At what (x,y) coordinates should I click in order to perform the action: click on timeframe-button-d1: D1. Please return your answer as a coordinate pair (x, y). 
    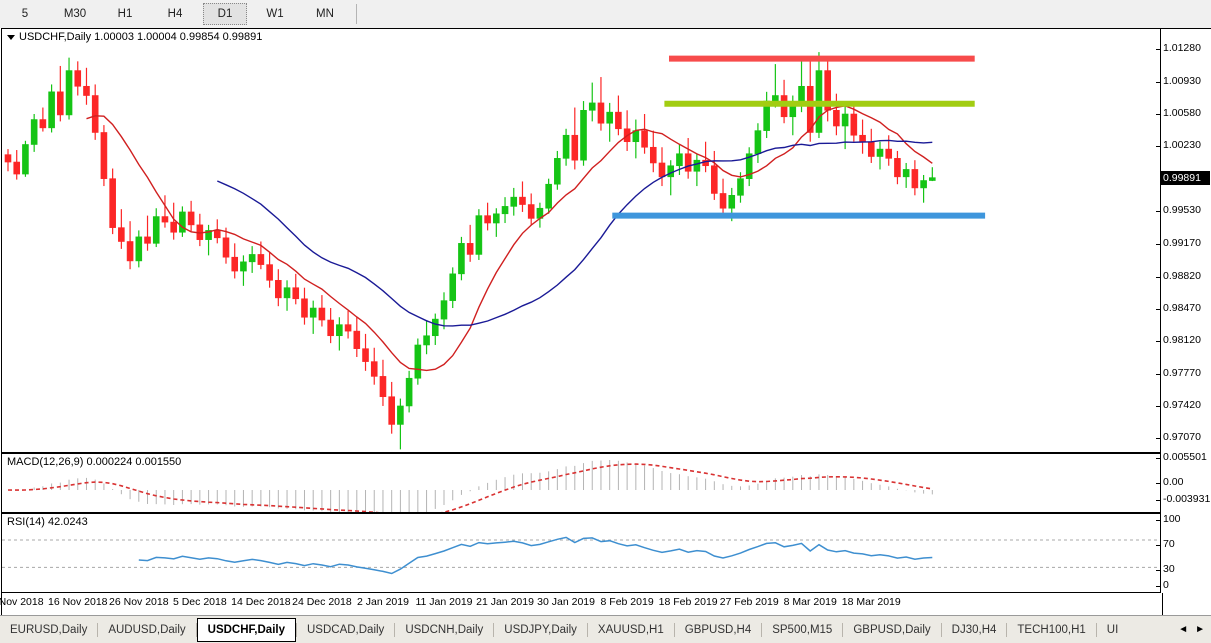
    Looking at the image, I should click on (225, 14).